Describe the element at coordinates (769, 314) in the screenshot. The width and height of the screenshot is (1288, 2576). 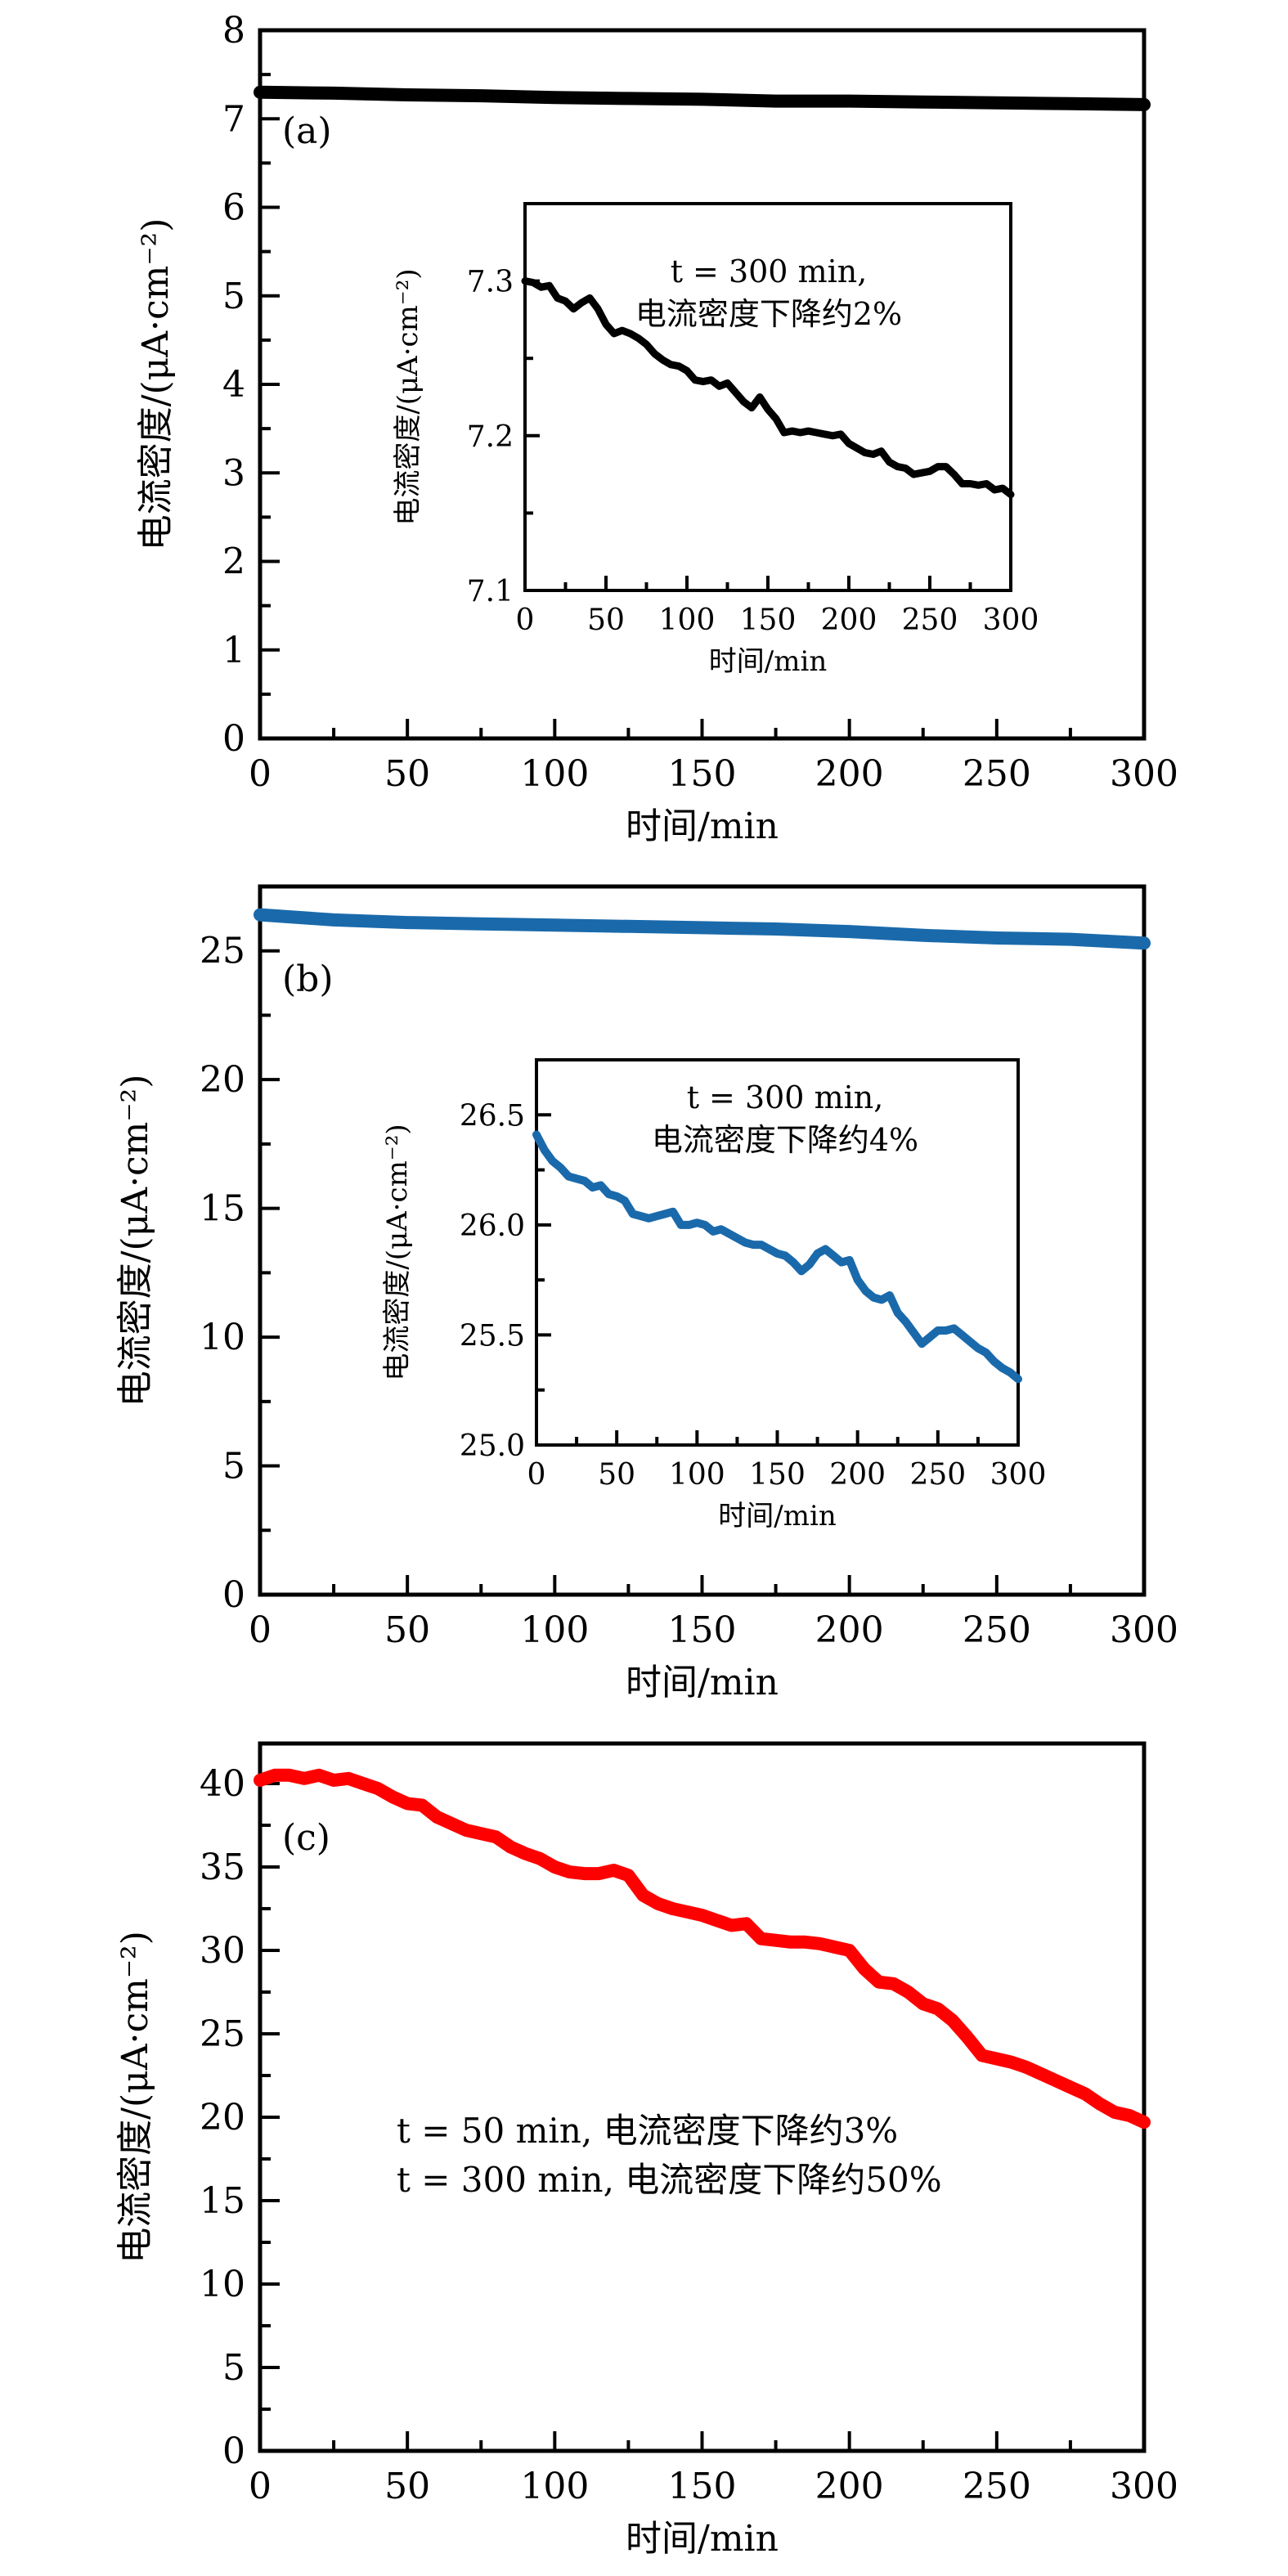
I see `inset-annotation-line: 电流密度下降约2%` at that location.